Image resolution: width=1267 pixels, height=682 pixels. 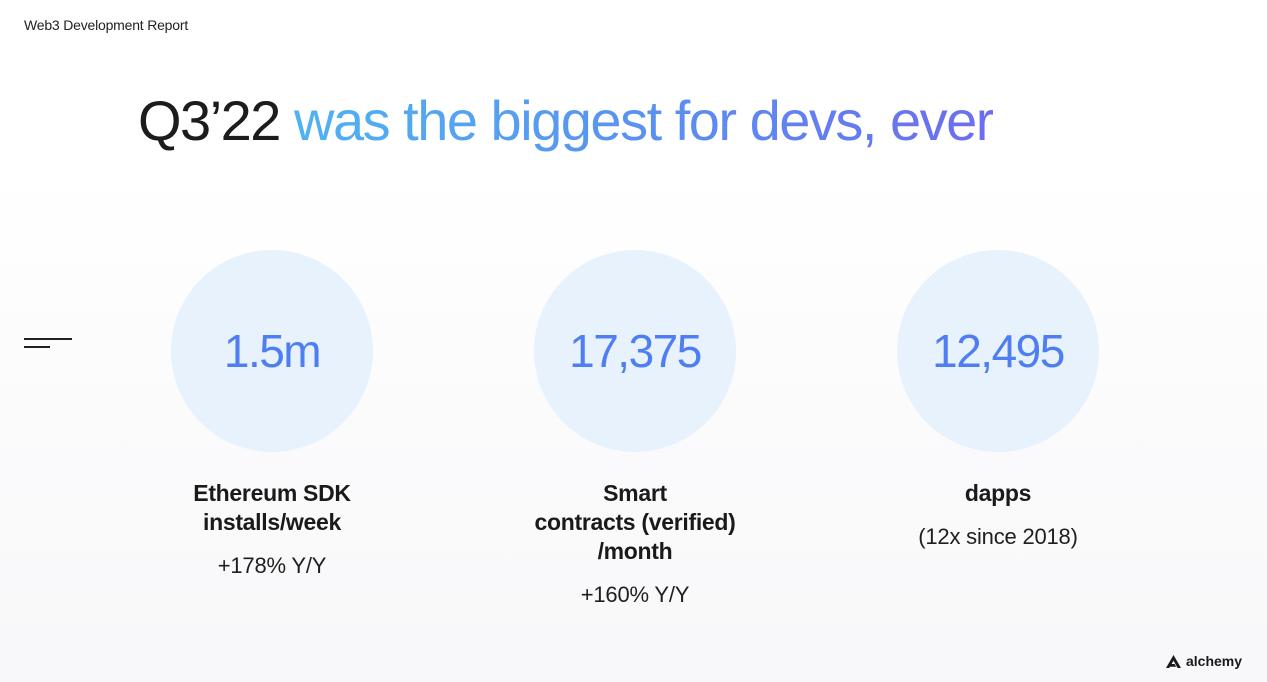 I want to click on menu-lines-icon, so click(x=48, y=344).